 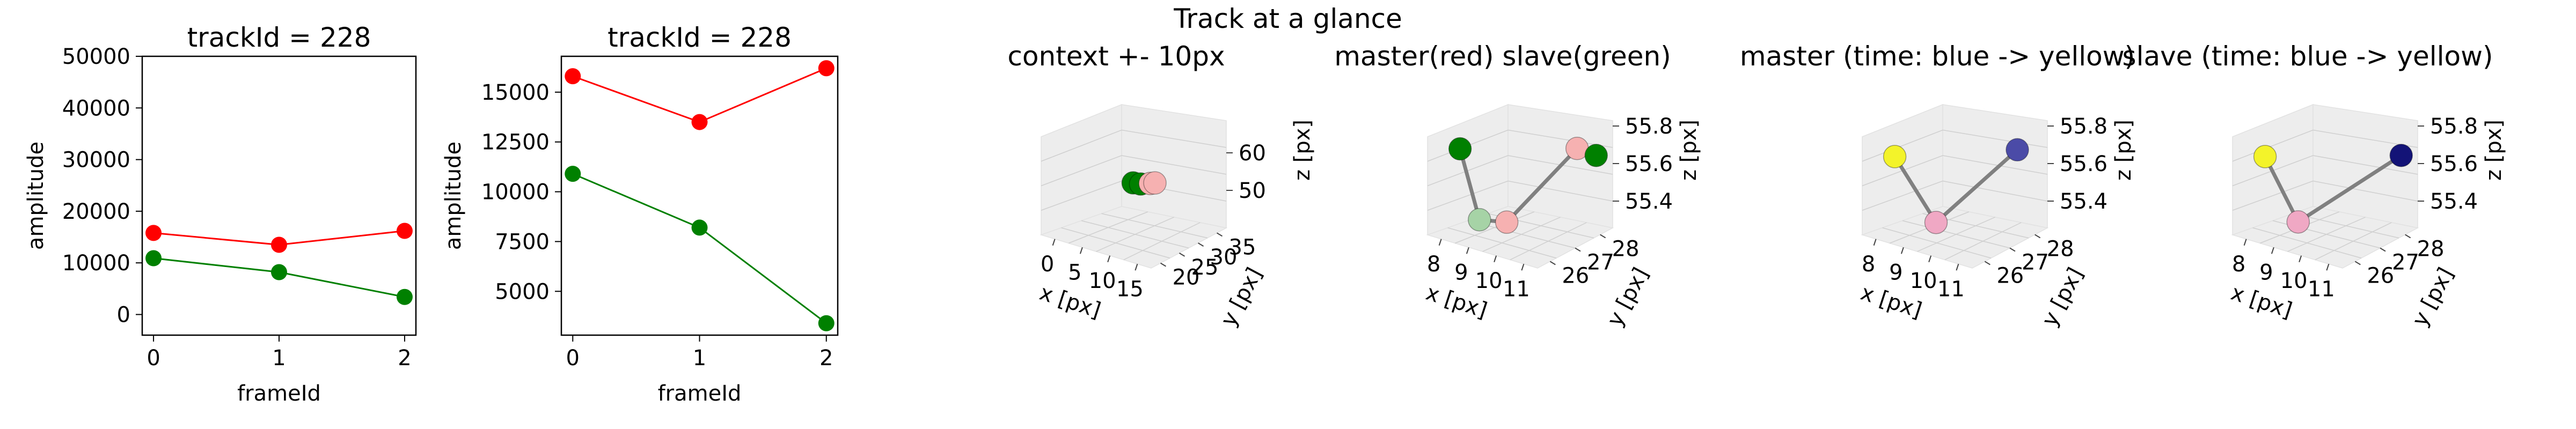 What do you see at coordinates (522, 242) in the screenshot?
I see `y-tick-label: 7500` at bounding box center [522, 242].